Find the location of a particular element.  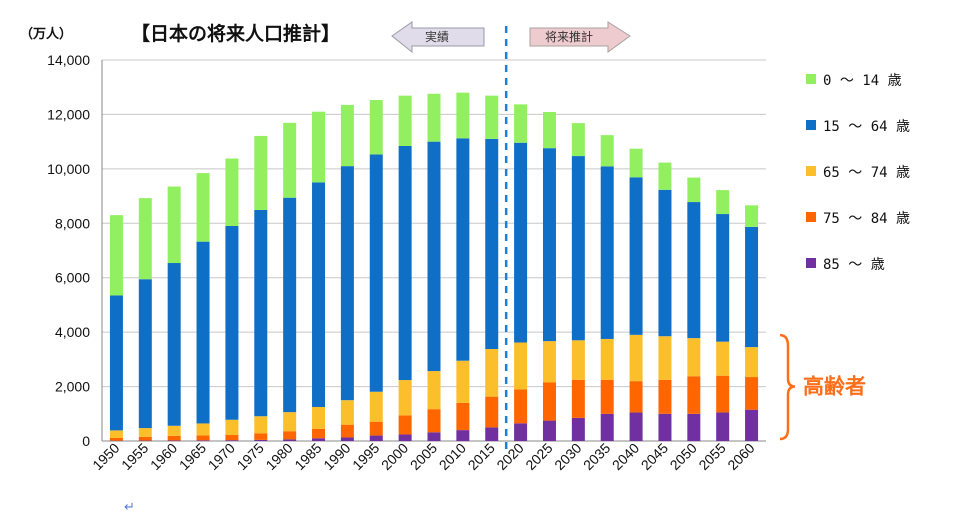

actual-arrow-label: 実績 is located at coordinates (437, 36).